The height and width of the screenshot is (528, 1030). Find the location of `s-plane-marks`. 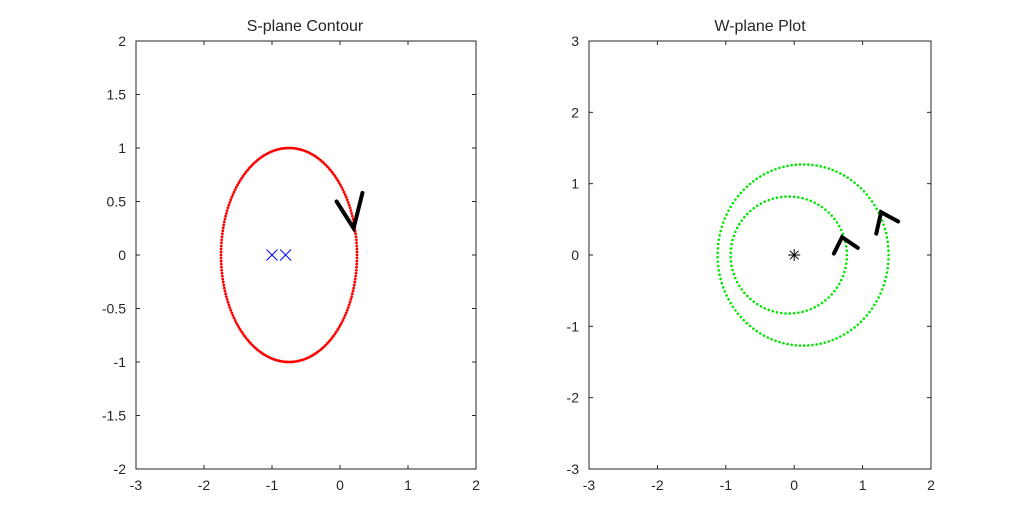

s-plane-marks is located at coordinates (292, 255).